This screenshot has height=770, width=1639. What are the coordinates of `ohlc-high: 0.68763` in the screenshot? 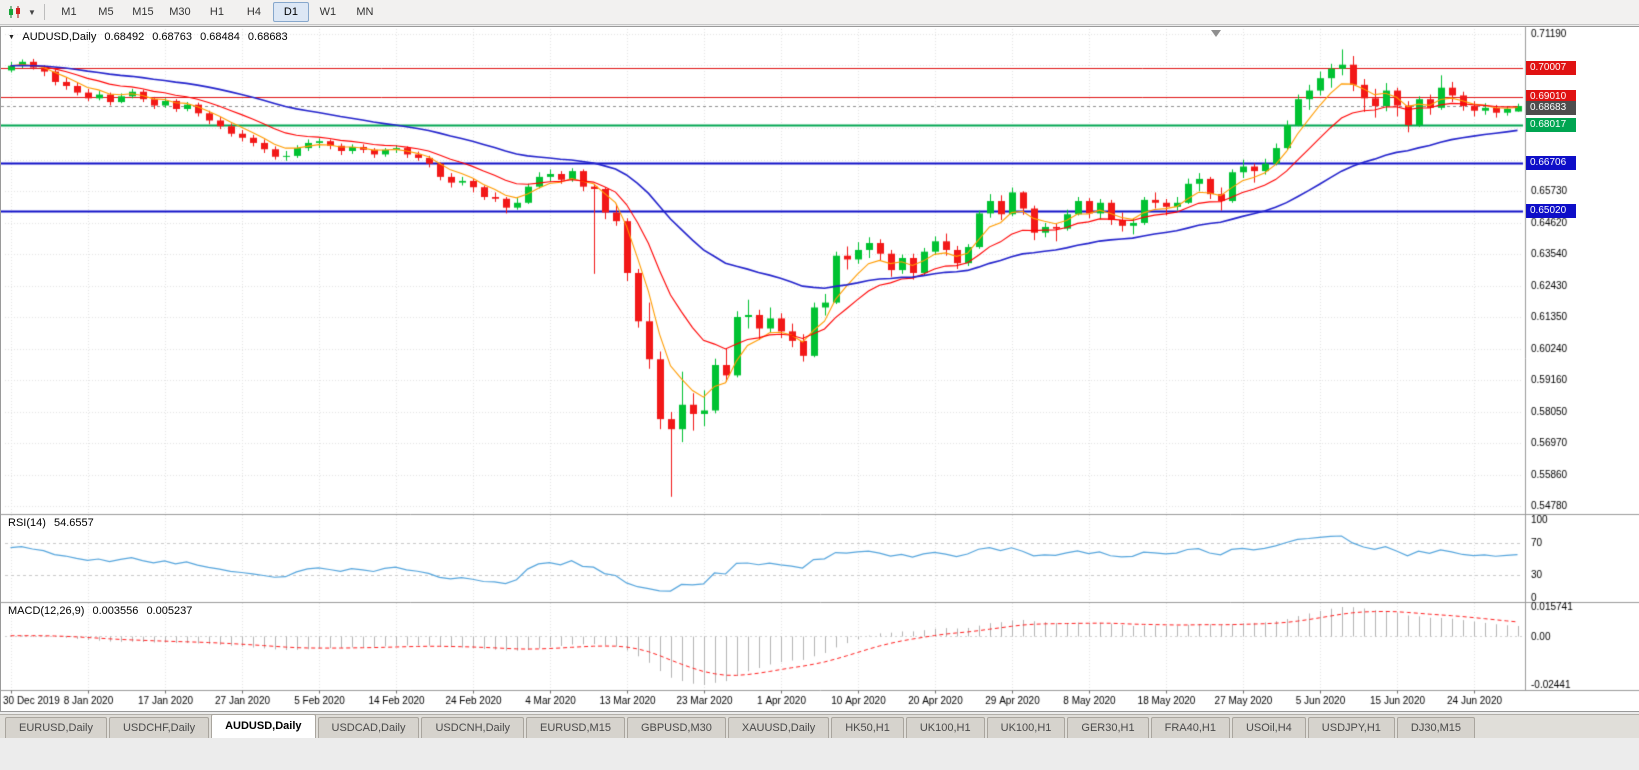 It's located at (172, 37).